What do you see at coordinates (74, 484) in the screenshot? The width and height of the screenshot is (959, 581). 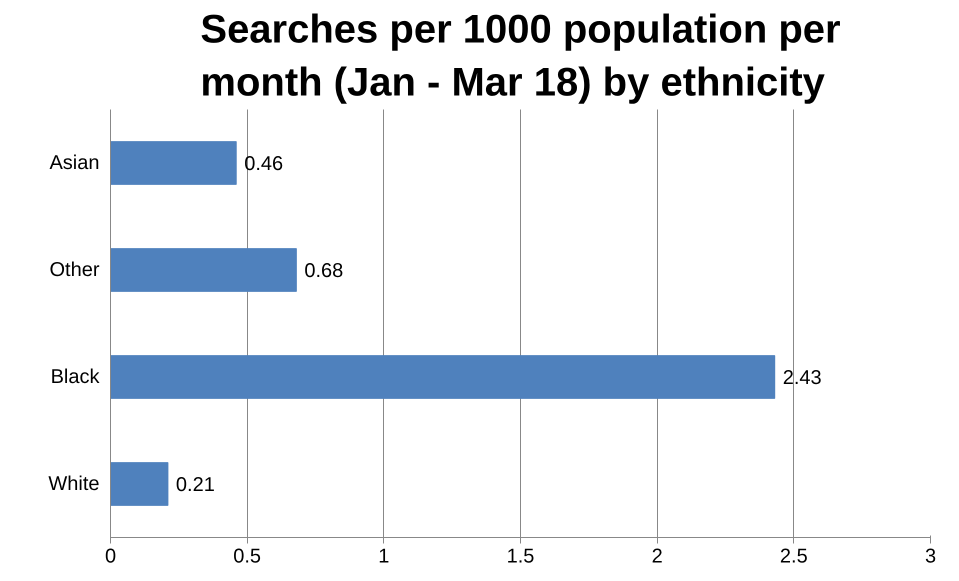 I see `y-tick-label: White` at bounding box center [74, 484].